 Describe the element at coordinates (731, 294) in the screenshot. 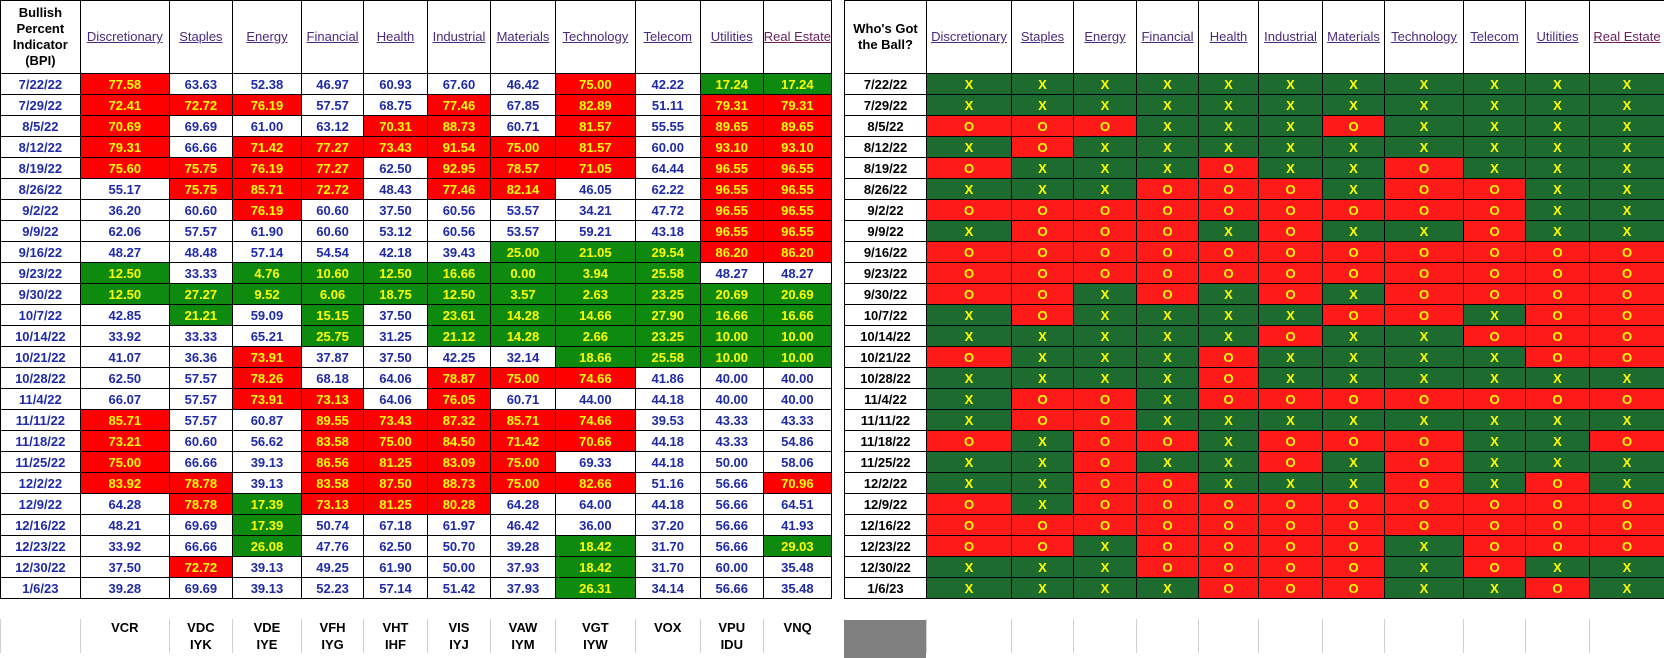

I see `bpi-value-cell: 20.69` at that location.